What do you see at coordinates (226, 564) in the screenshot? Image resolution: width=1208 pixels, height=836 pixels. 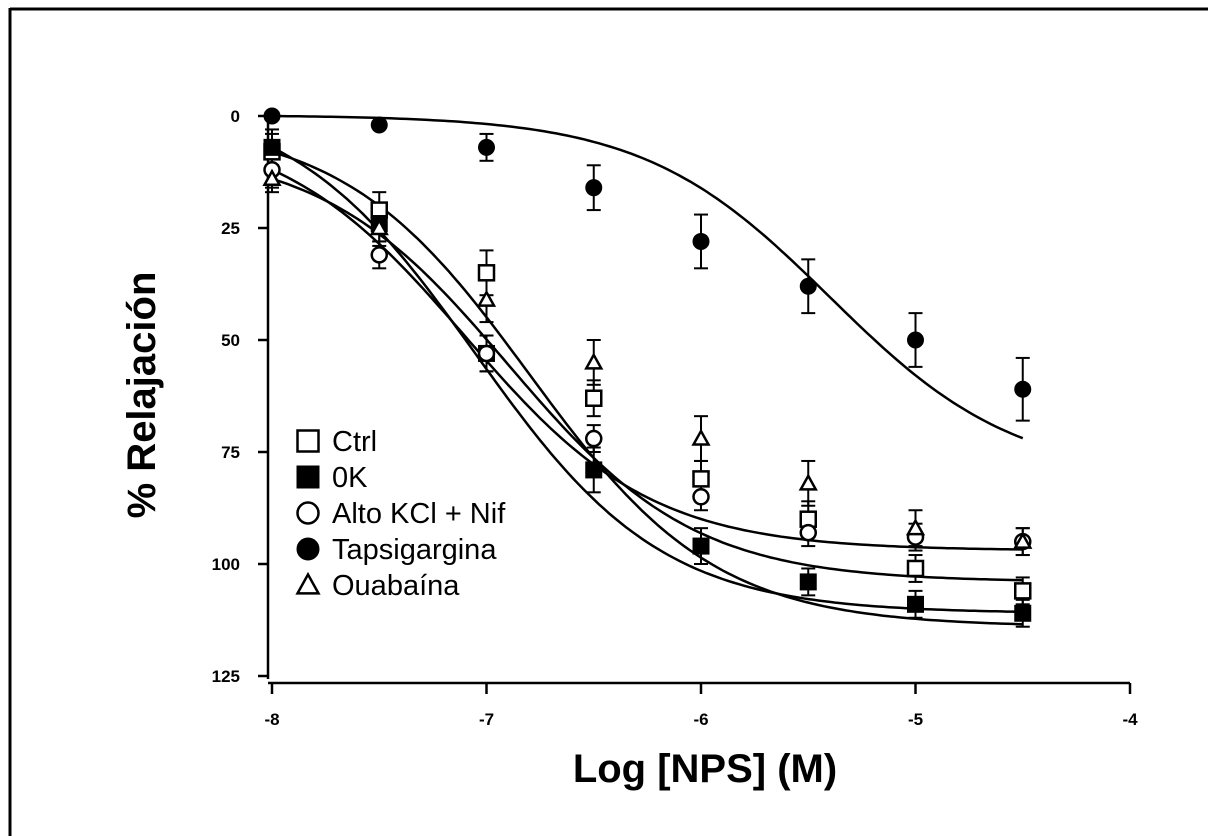 I see `y-tick-label: 100` at bounding box center [226, 564].